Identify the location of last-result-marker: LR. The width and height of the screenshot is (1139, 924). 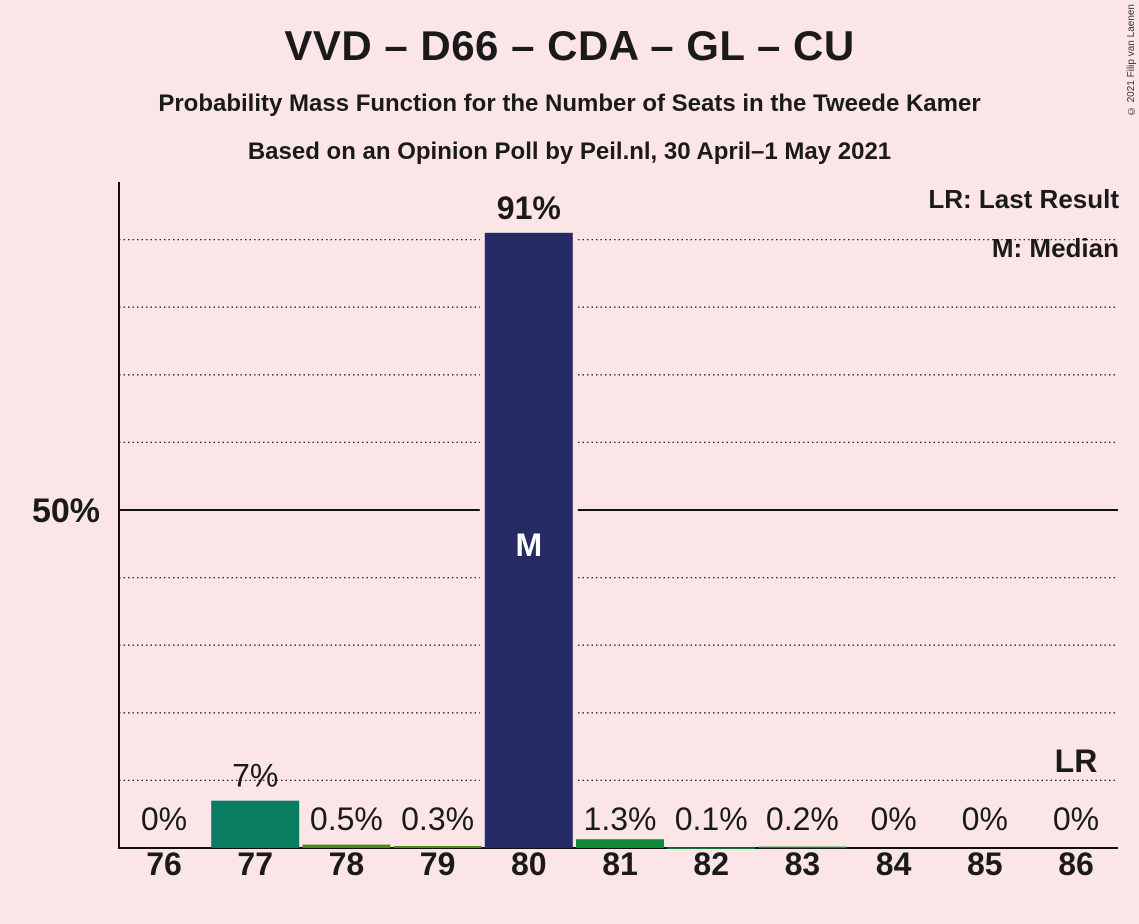
(1076, 761).